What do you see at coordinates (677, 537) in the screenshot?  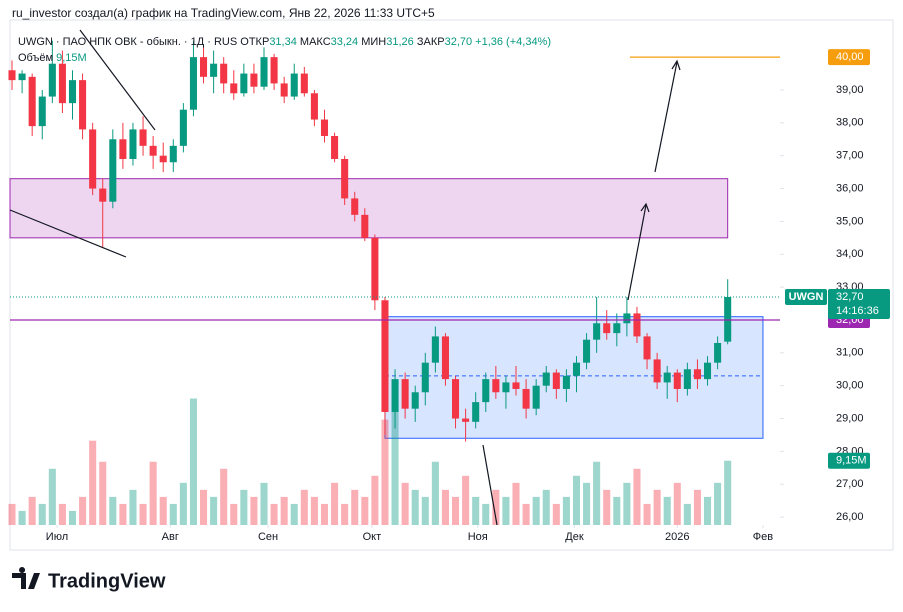 I see `x-tick-label: 2026` at bounding box center [677, 537].